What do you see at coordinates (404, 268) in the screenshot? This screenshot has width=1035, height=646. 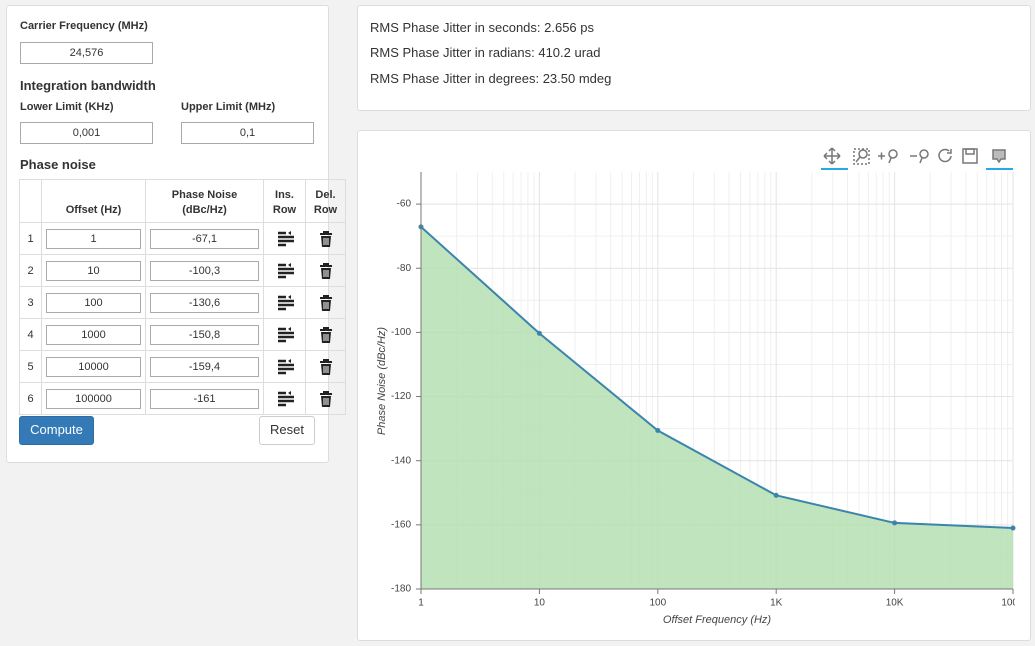 I see `y-tick-label: -80` at bounding box center [404, 268].